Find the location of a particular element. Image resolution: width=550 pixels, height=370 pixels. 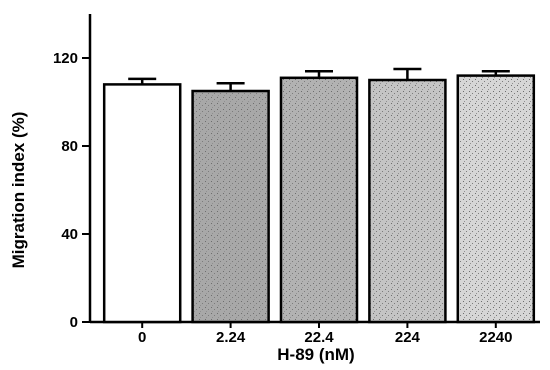

y-tick-label: 0 is located at coordinates (74, 322).